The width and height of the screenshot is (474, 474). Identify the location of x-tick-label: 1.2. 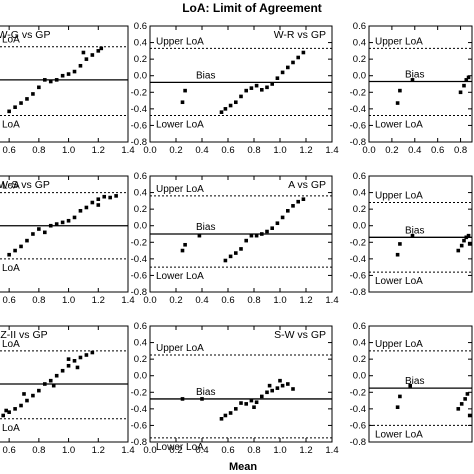
(98, 150).